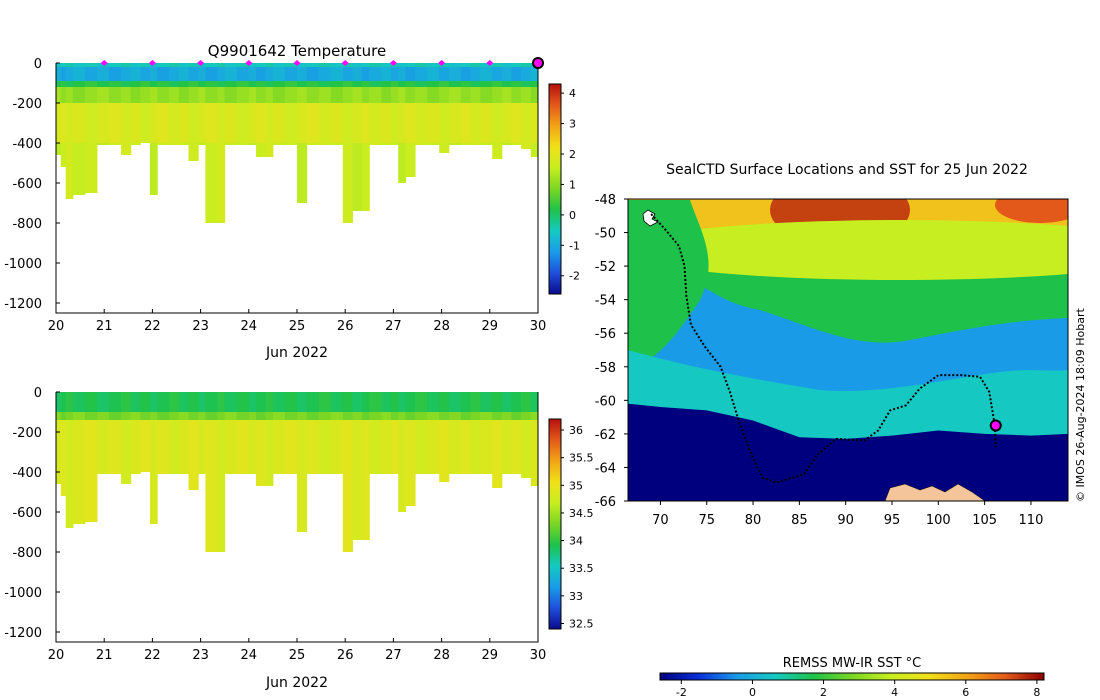 The width and height of the screenshot is (1100, 700). Describe the element at coordinates (538, 655) in the screenshot. I see `x-tick-label: 30` at that location.